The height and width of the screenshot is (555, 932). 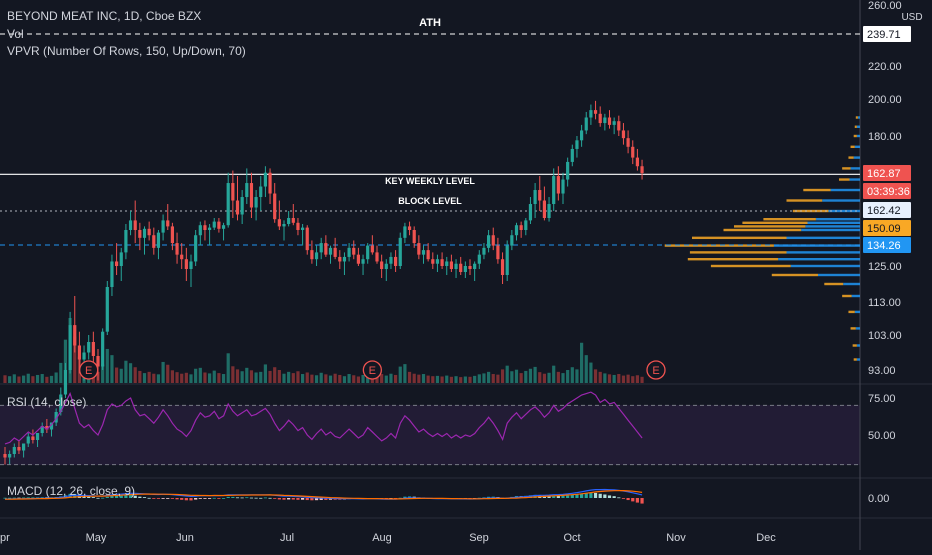 What do you see at coordinates (884, 35) in the screenshot?
I see `price-badge-label: 239.71` at bounding box center [884, 35].